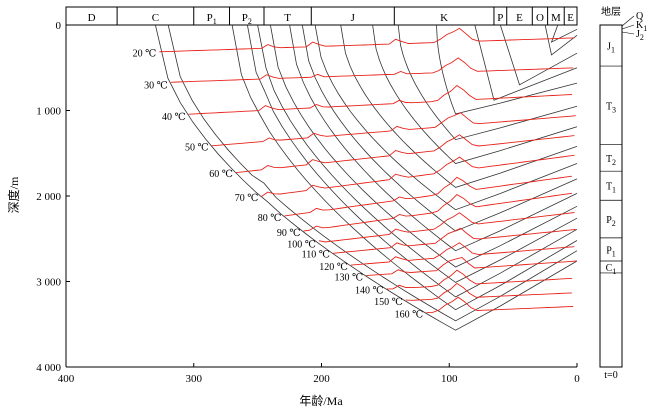 The image size is (658, 417). I want to click on strat-unit-label: J1, so click(611, 48).